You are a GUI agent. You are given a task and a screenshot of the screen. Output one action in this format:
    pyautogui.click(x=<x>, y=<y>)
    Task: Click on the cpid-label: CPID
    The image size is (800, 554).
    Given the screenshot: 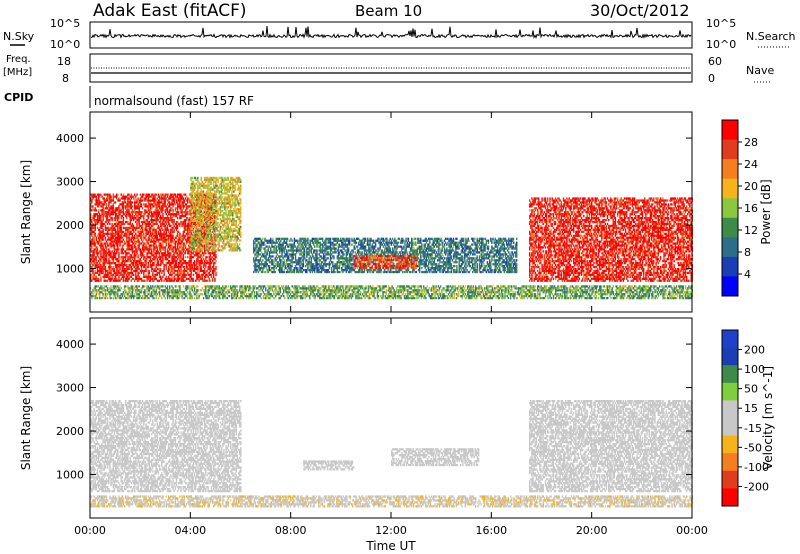 What is the action you would take?
    pyautogui.click(x=18, y=97)
    